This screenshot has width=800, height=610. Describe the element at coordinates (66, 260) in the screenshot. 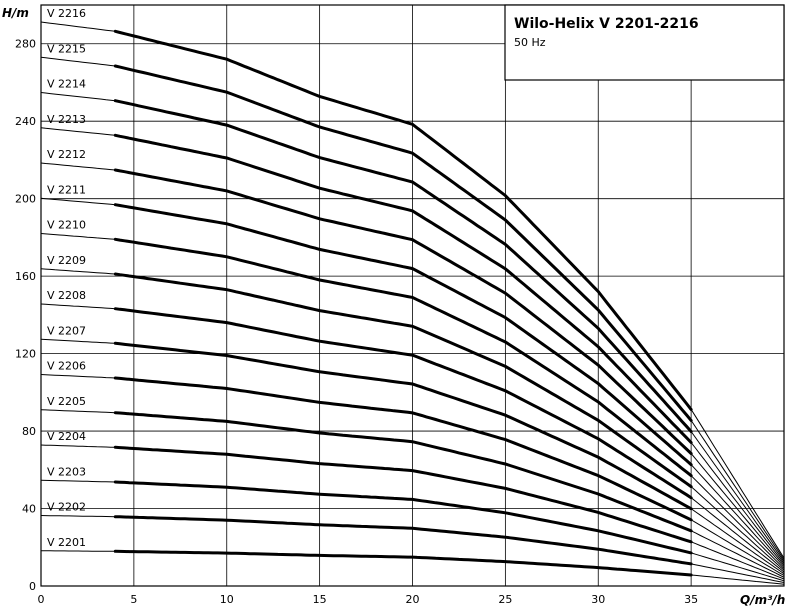

I see `series-label: V 2209` at that location.